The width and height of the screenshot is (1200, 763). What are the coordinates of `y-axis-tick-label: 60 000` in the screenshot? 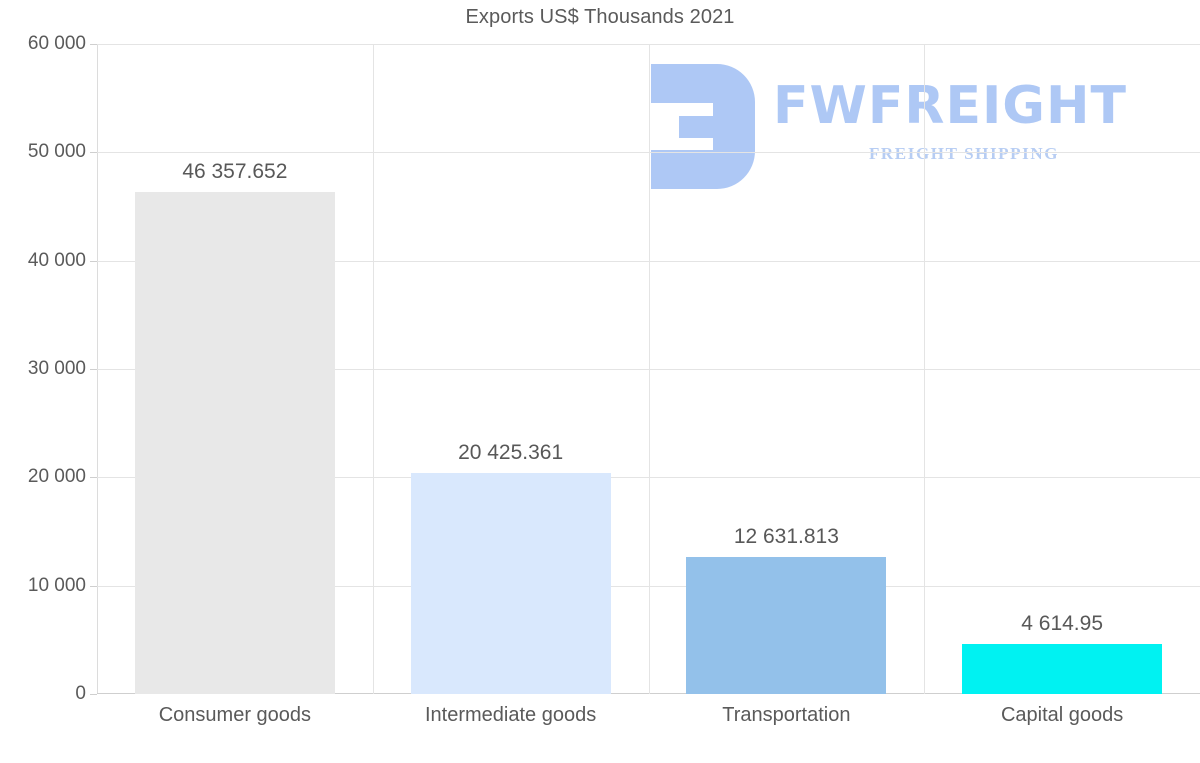 It's located at (56, 43).